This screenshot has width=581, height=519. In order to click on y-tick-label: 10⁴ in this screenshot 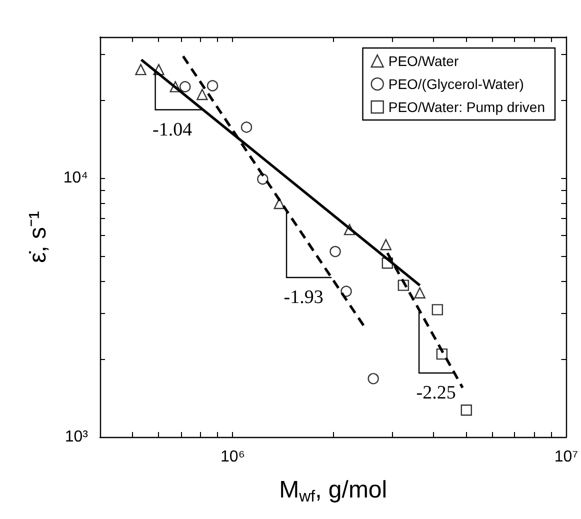, I will do `click(75, 177)`.